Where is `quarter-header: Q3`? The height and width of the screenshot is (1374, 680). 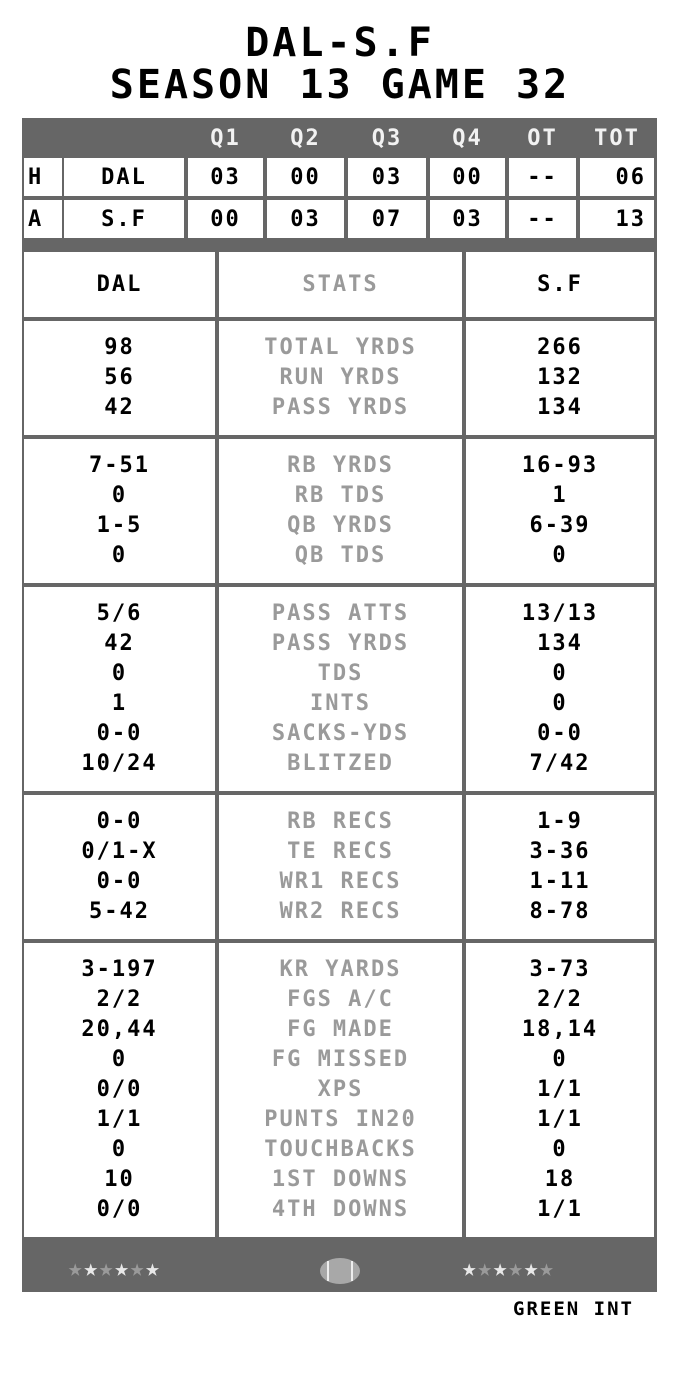 quarter-header: Q3 is located at coordinates (387, 138).